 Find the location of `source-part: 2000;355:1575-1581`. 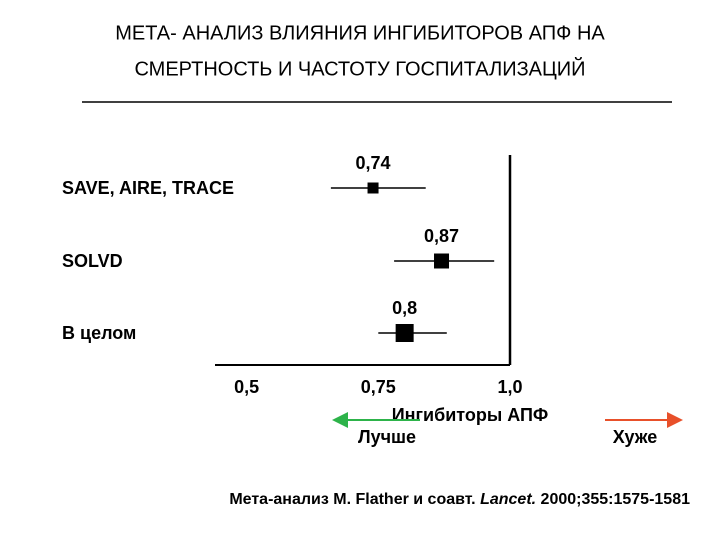

source-part: 2000;355:1575-1581 is located at coordinates (613, 499).